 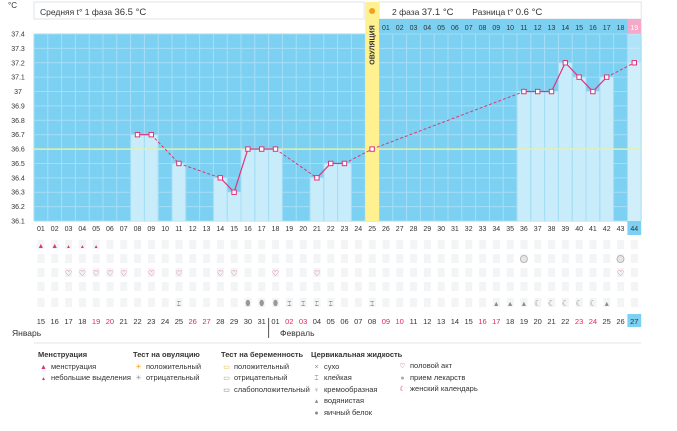 What do you see at coordinates (241, 170) in the screenshot?
I see `temperature-line` at bounding box center [241, 170].